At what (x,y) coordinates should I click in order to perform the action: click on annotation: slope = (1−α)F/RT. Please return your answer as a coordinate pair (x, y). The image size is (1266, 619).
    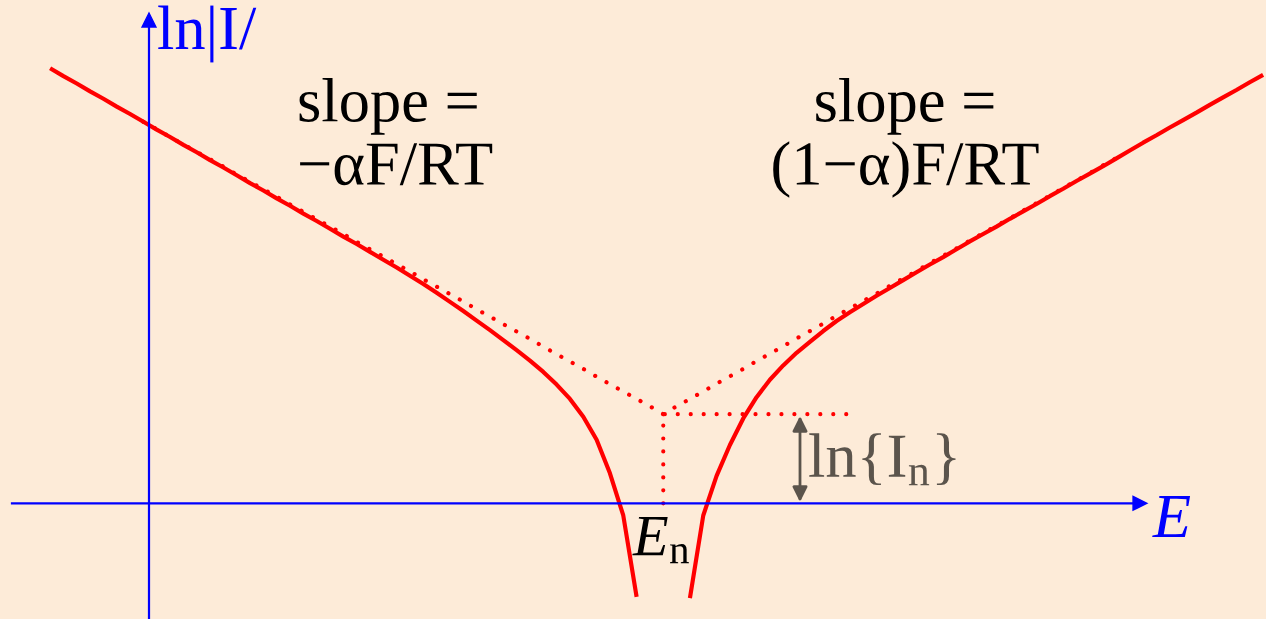
    Looking at the image, I should click on (906, 138).